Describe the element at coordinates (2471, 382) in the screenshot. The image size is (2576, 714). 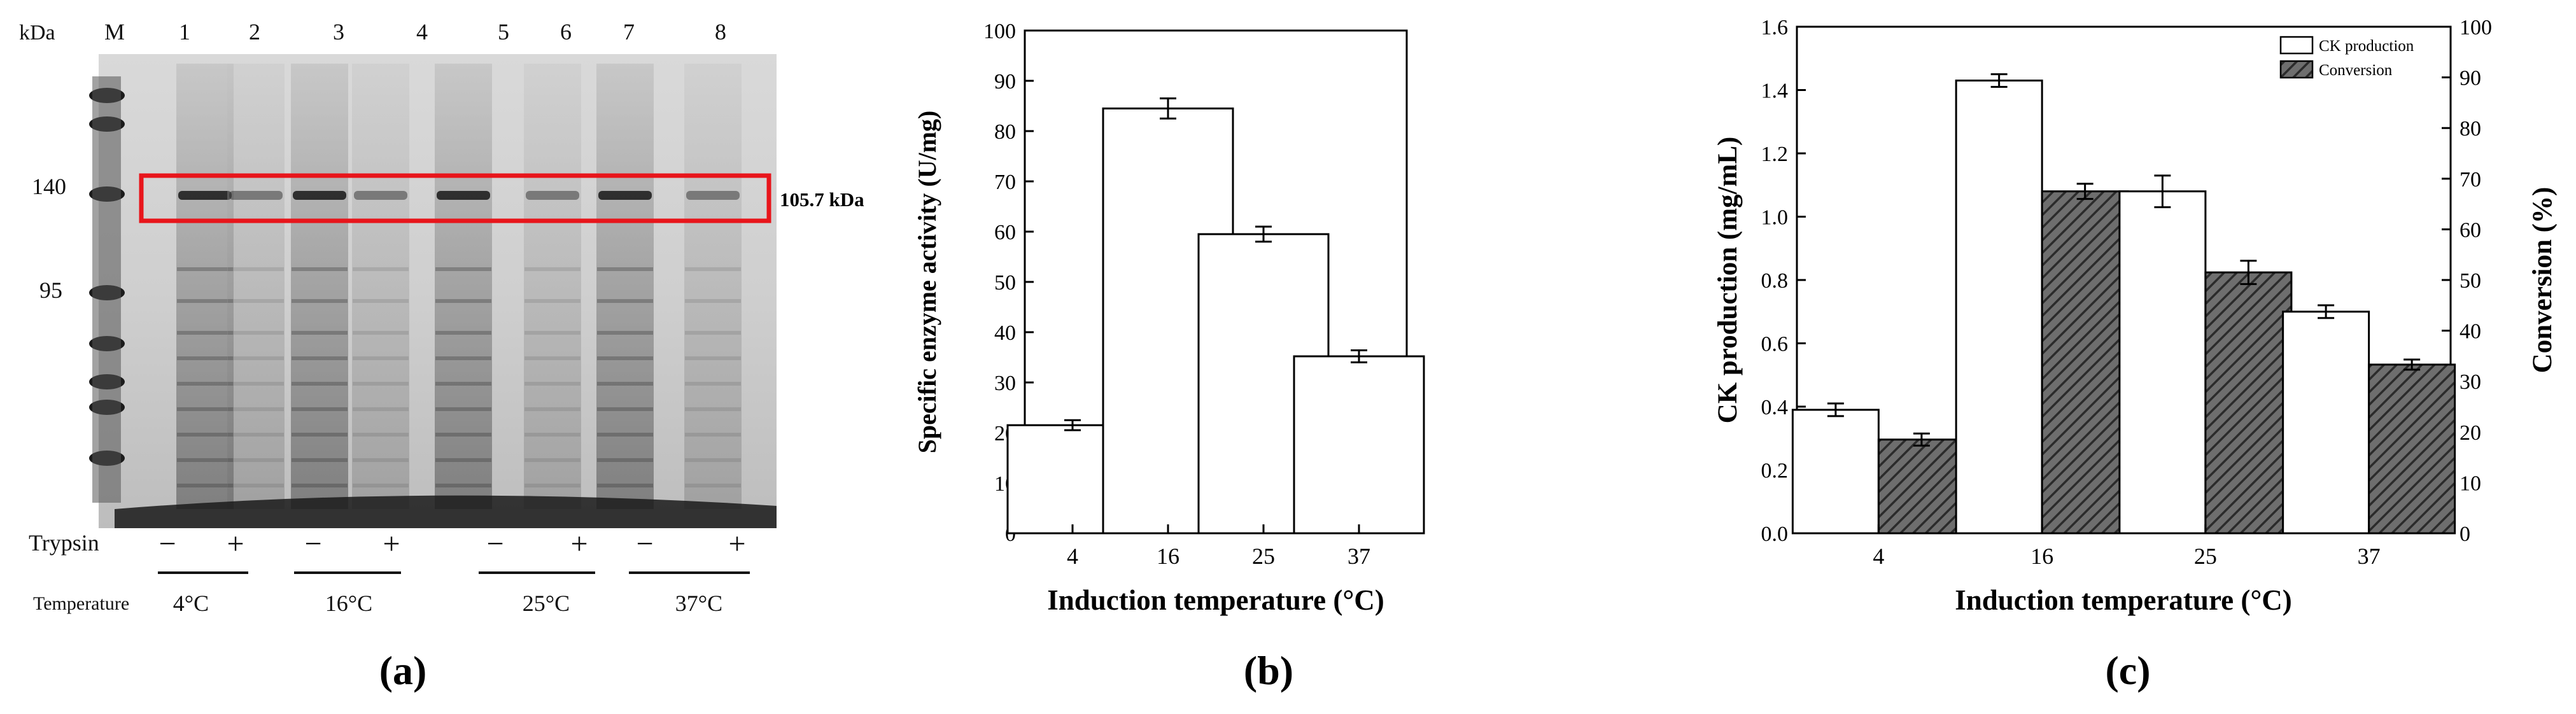
I see `y-tick-label-right: 30` at that location.